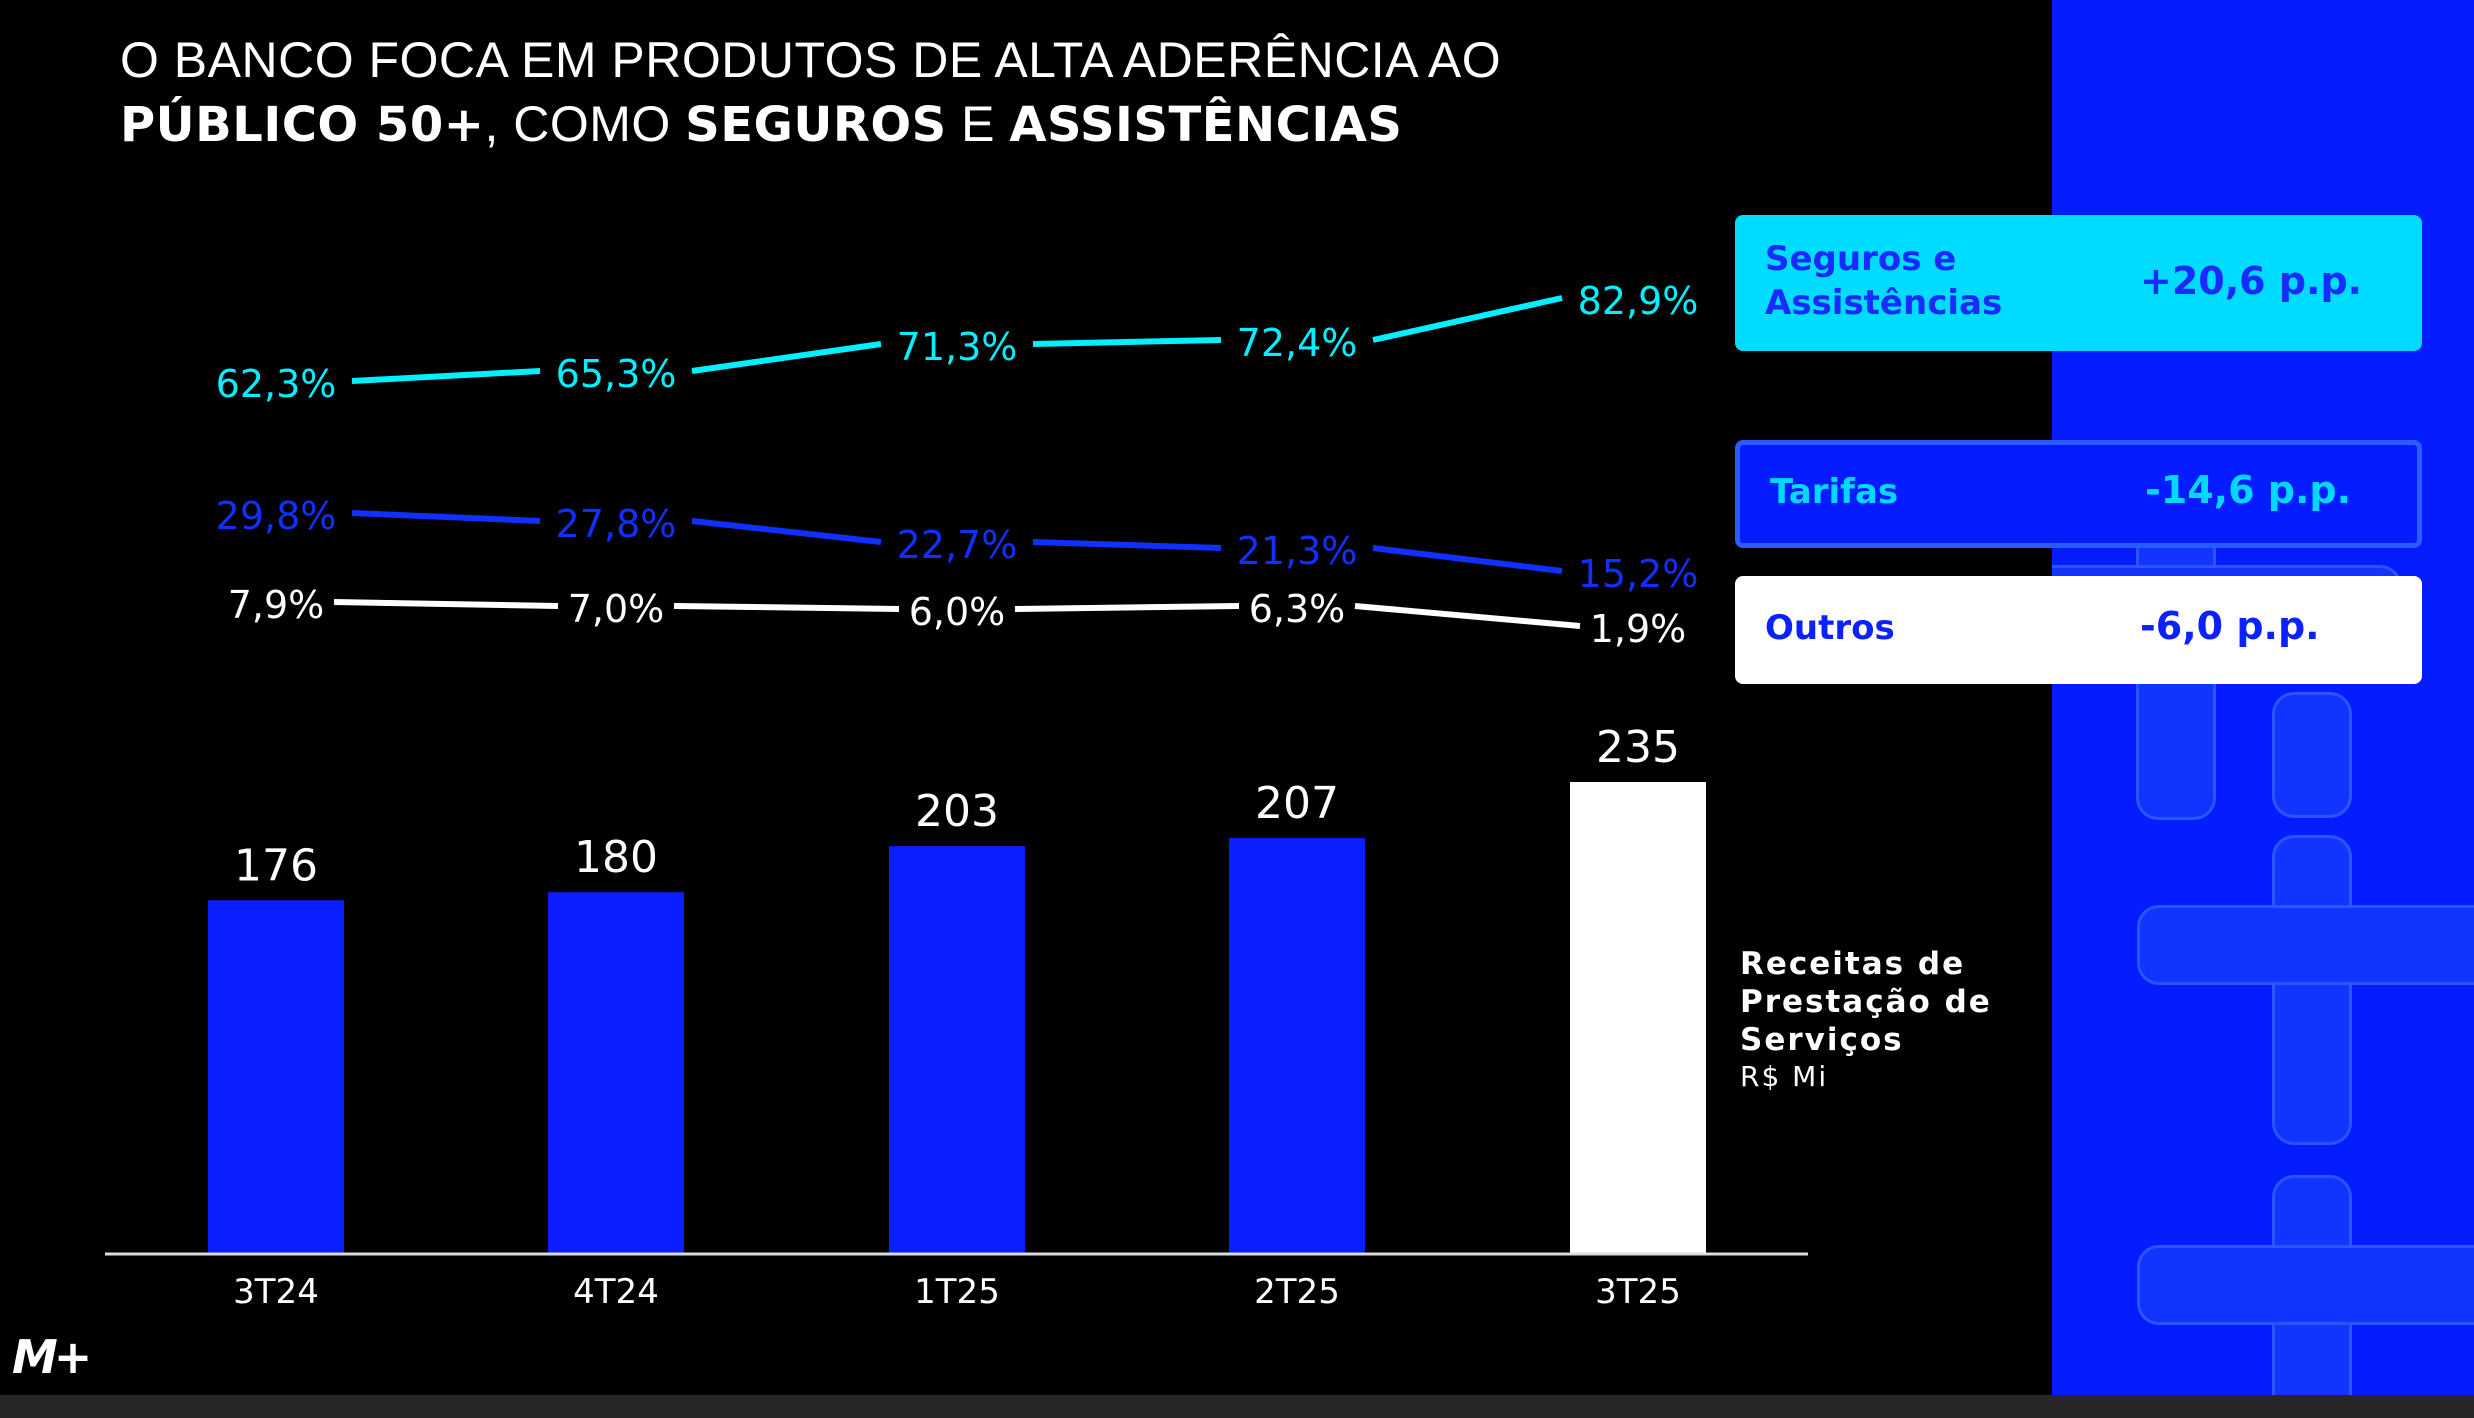 The width and height of the screenshot is (2474, 1418). Describe the element at coordinates (1853, 964) in the screenshot. I see `bar-legend-title-line: Receitas de` at that location.